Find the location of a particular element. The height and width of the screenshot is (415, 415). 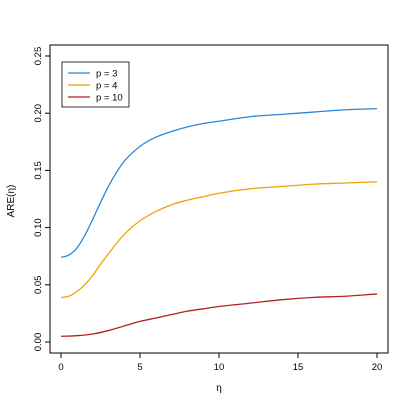

y-axis: 0.00 0.05 0.10 0.15 0.20 0.25 is located at coordinates (41, 199).